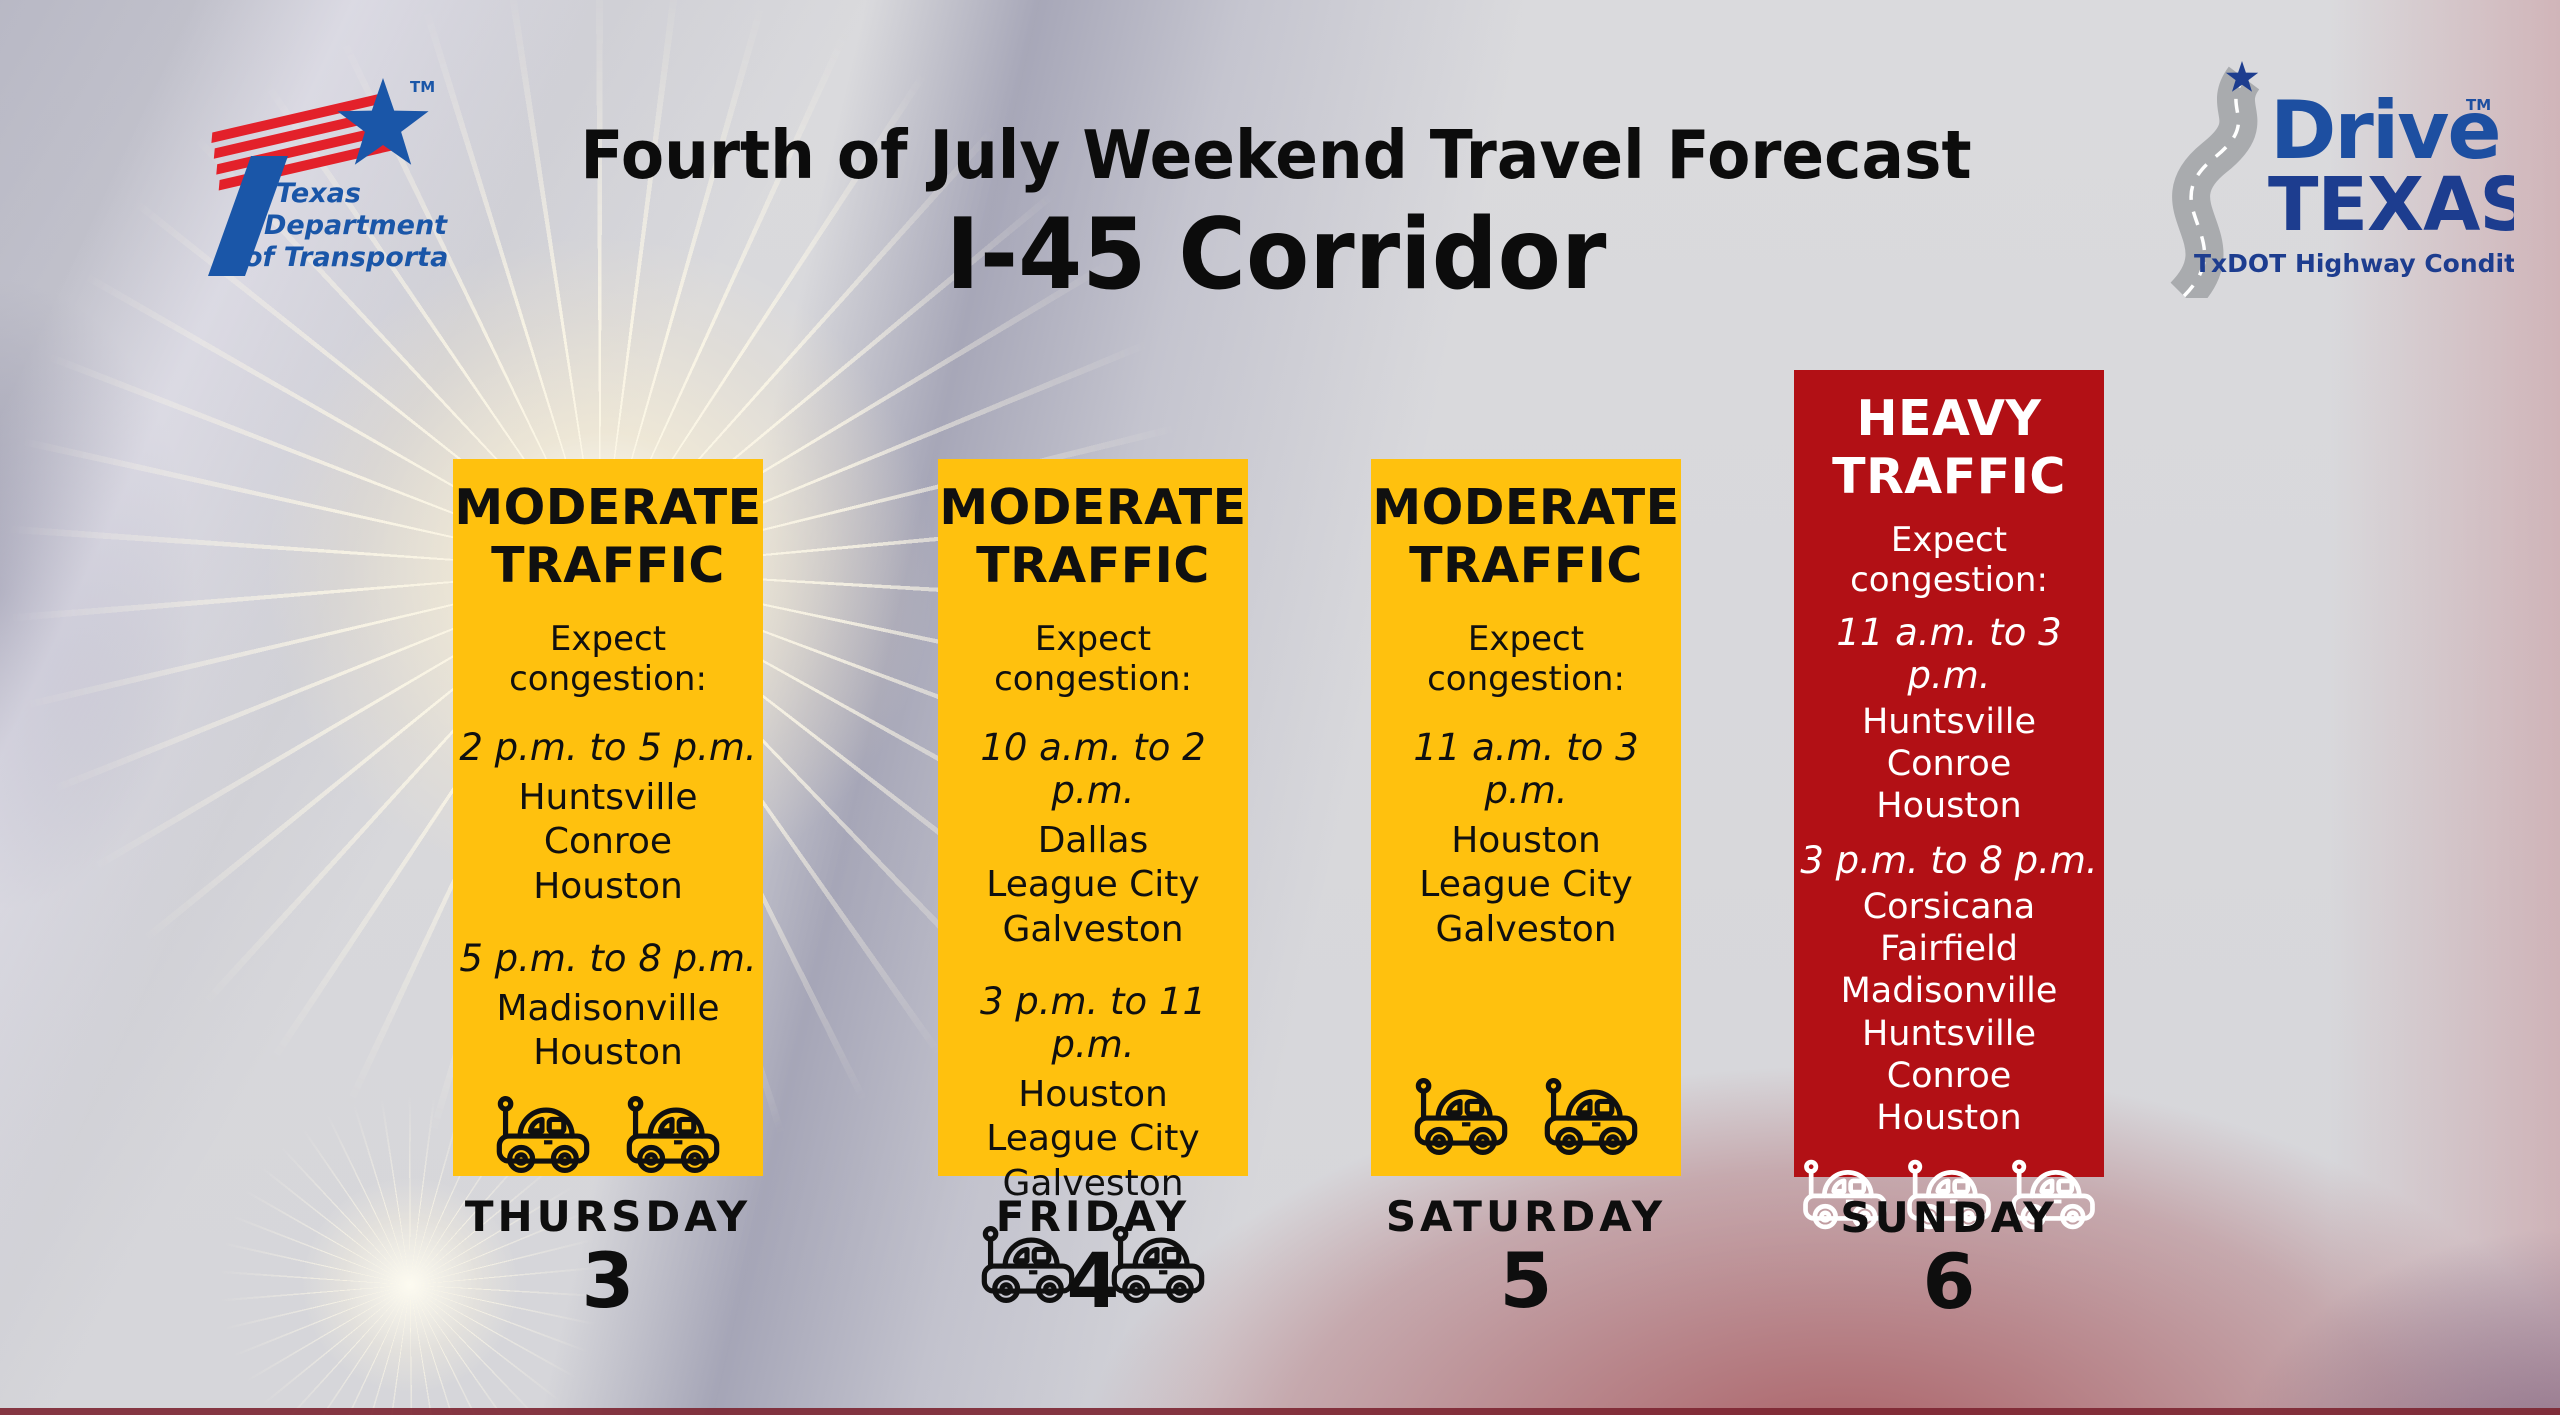  I want to click on day-number: 4, so click(1093, 1280).